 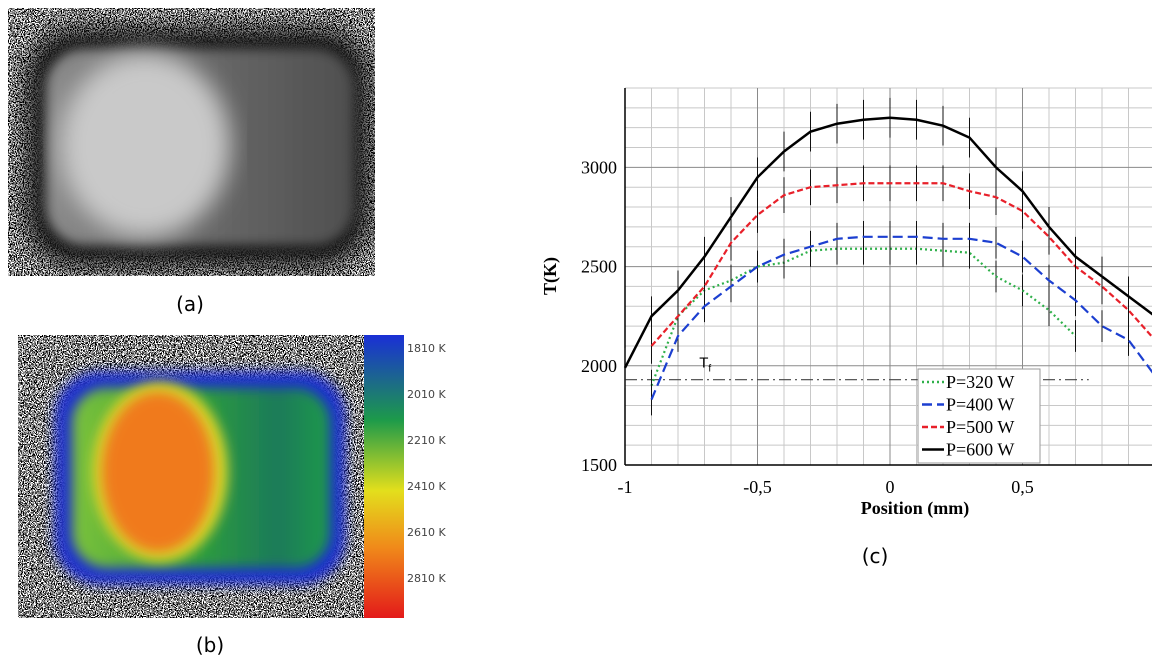 I want to click on panel-label: (b), so click(x=210, y=645).